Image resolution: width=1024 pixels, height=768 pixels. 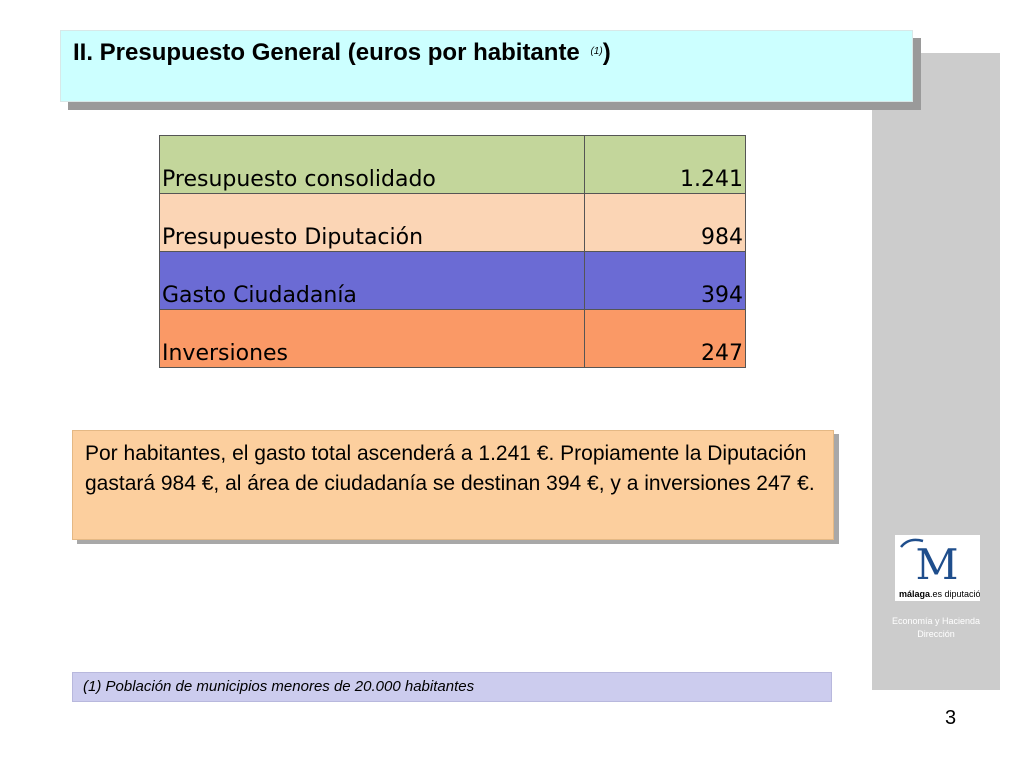 What do you see at coordinates (372, 338) in the screenshot?
I see `row-label: Inversiones` at bounding box center [372, 338].